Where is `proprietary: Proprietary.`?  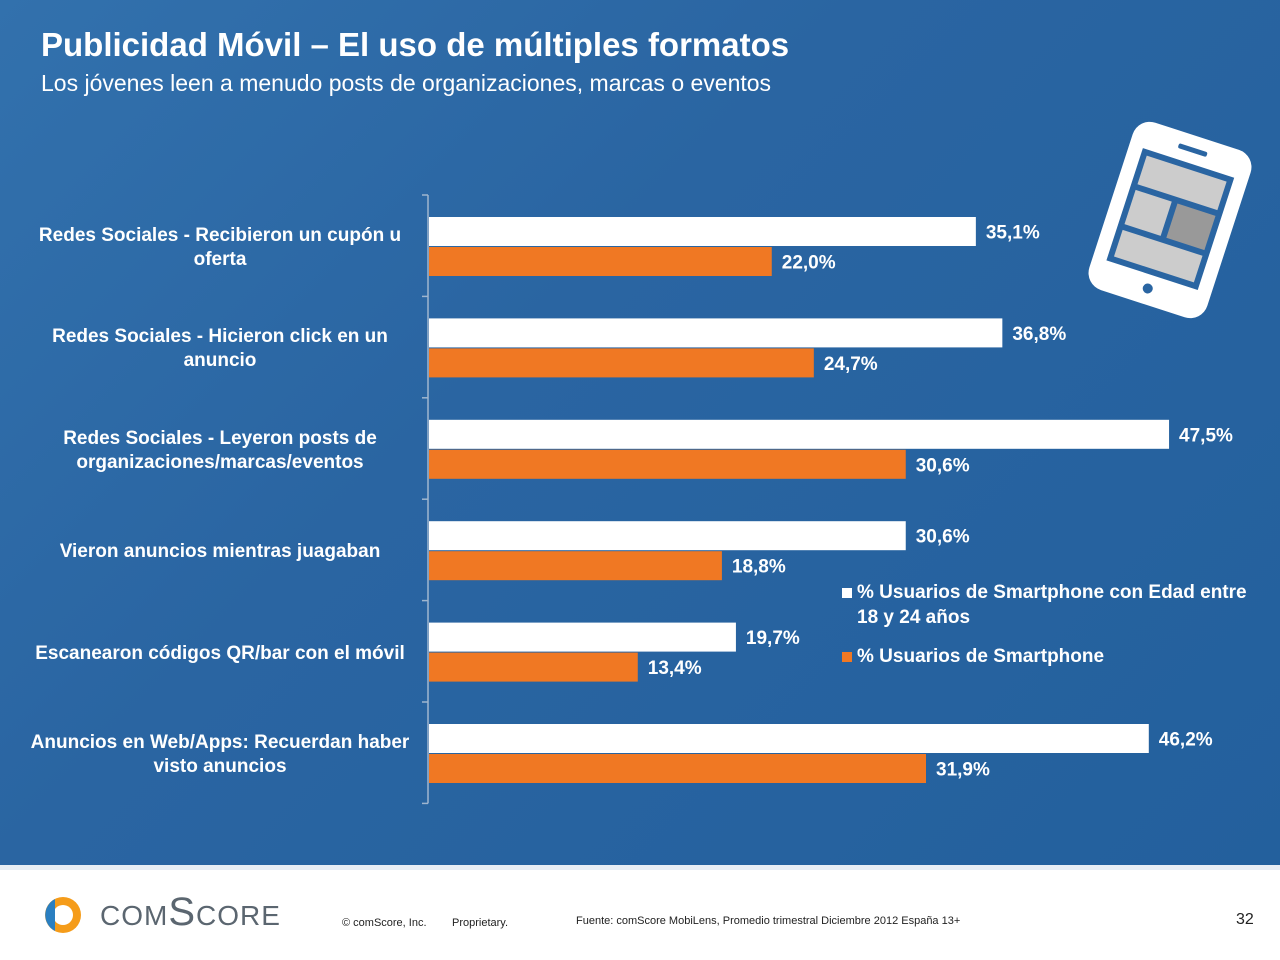 proprietary: Proprietary. is located at coordinates (480, 923).